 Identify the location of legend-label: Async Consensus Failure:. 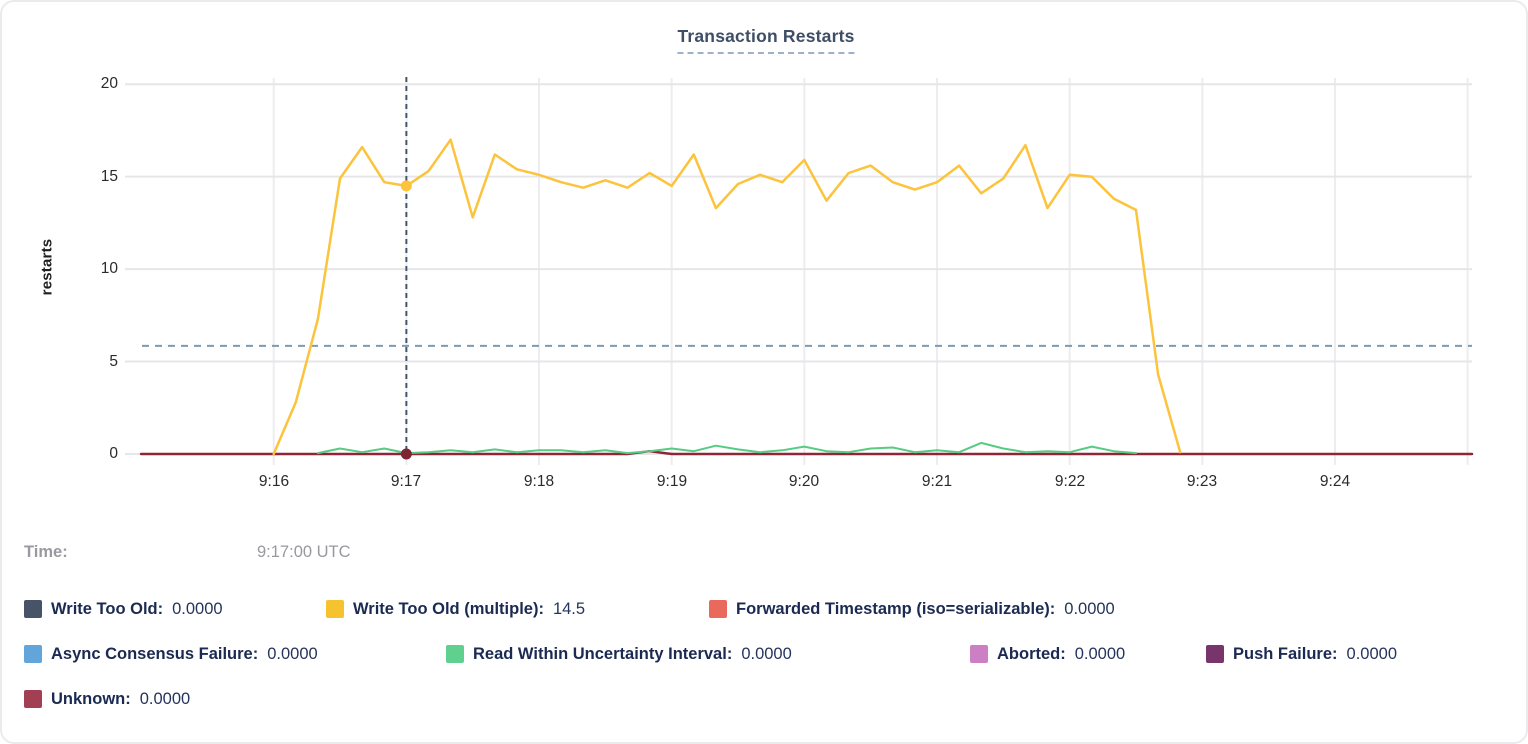
(155, 654).